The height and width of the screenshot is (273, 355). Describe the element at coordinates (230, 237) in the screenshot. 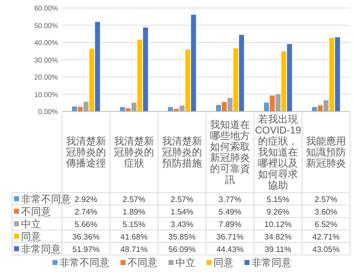

I see `data-label: 36.71%` at that location.